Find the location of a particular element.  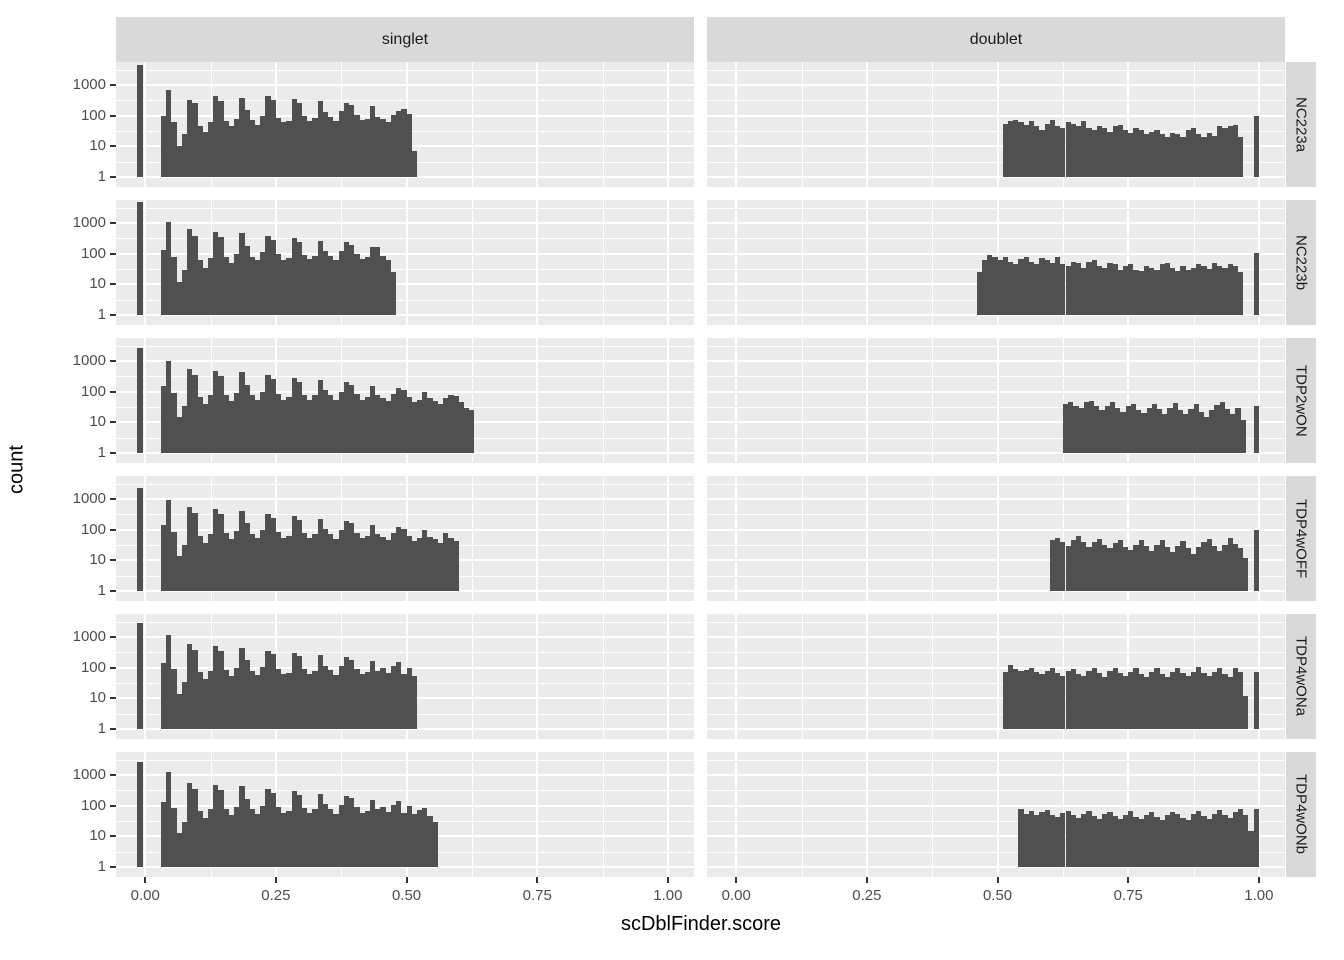

y-tick-label: 1 is located at coordinates (101, 728).